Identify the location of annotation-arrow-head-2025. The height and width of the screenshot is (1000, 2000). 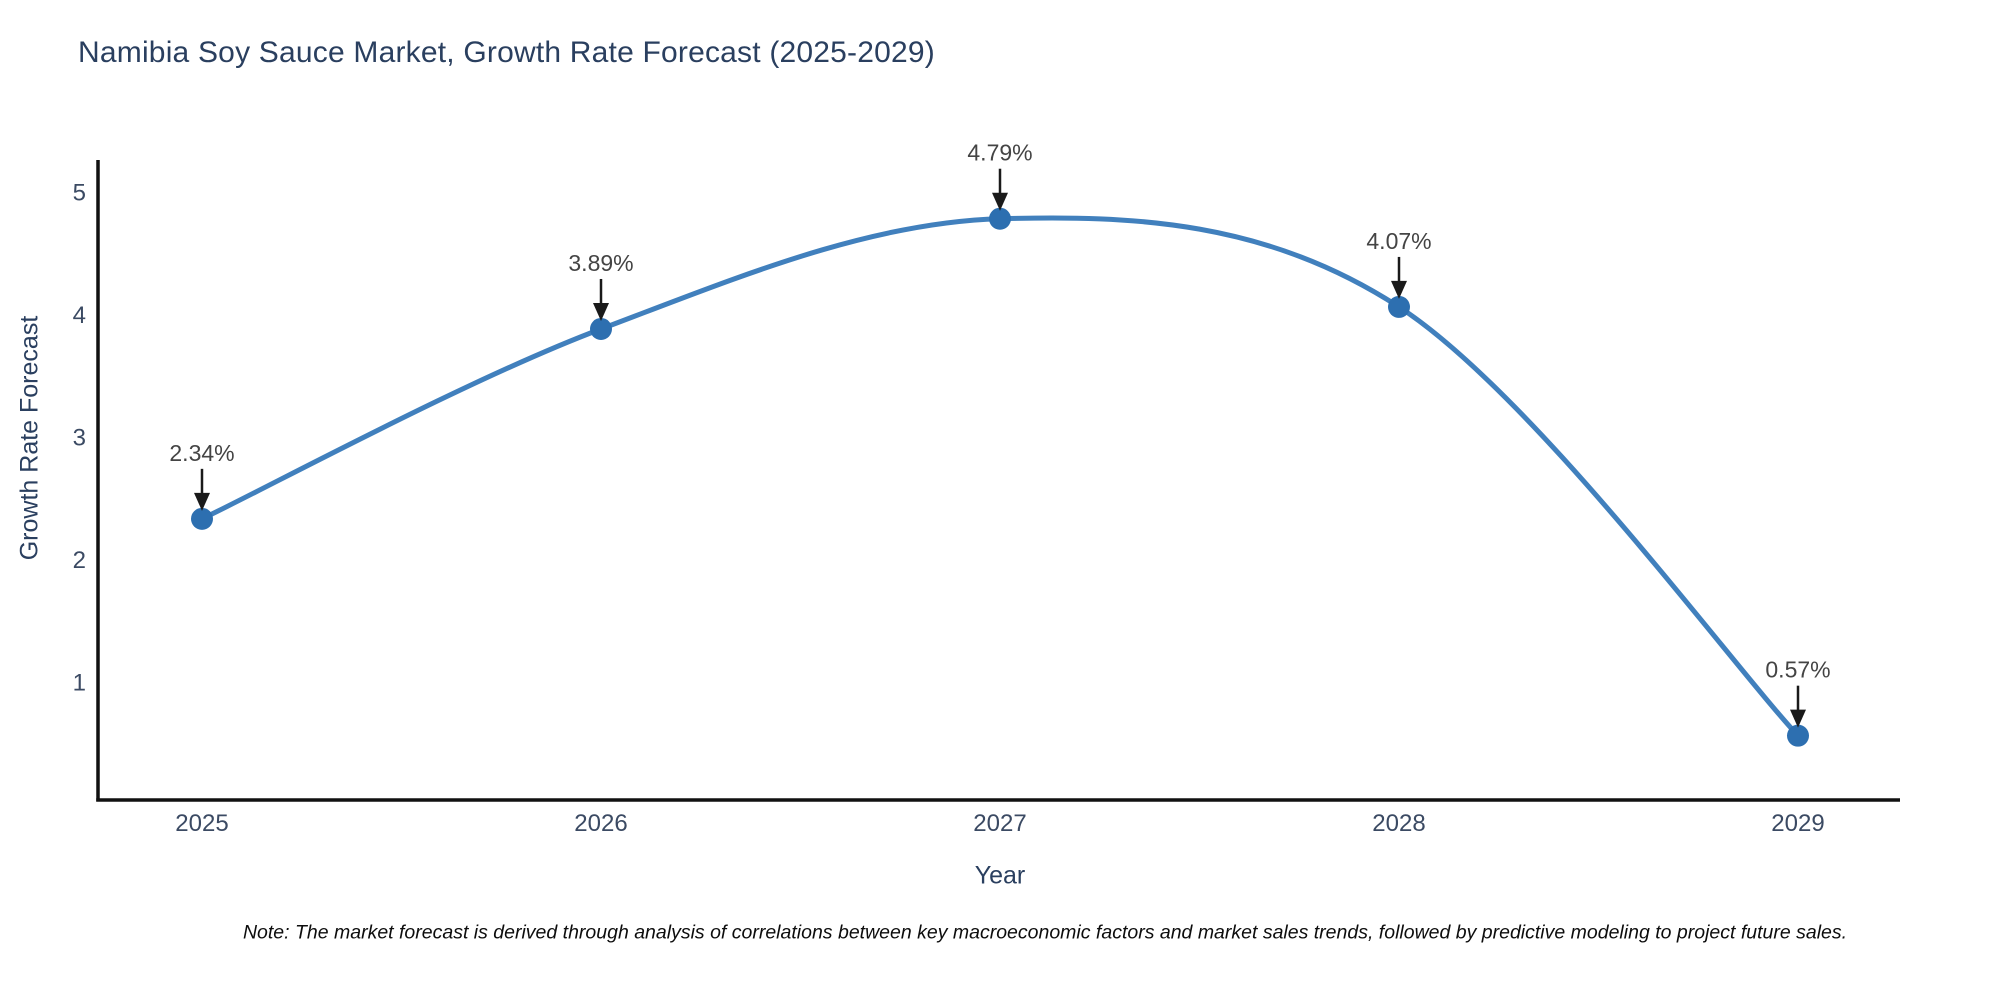
(202, 501).